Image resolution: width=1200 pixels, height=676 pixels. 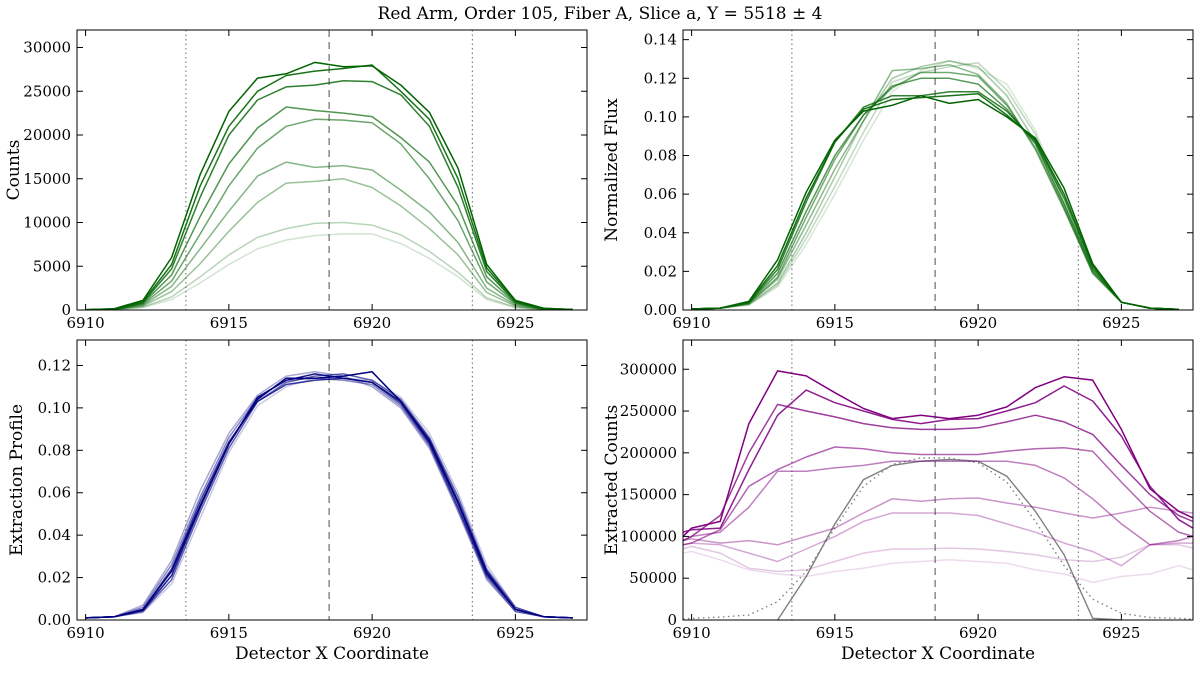 What do you see at coordinates (648, 495) in the screenshot?
I see `y-tick-label: 150000` at bounding box center [648, 495].